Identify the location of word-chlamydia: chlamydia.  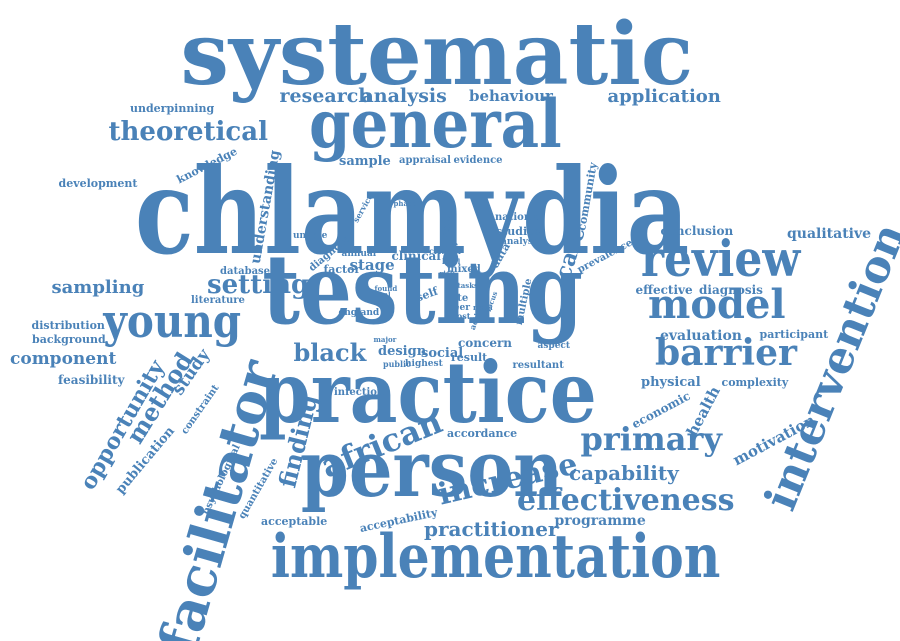
(412, 211).